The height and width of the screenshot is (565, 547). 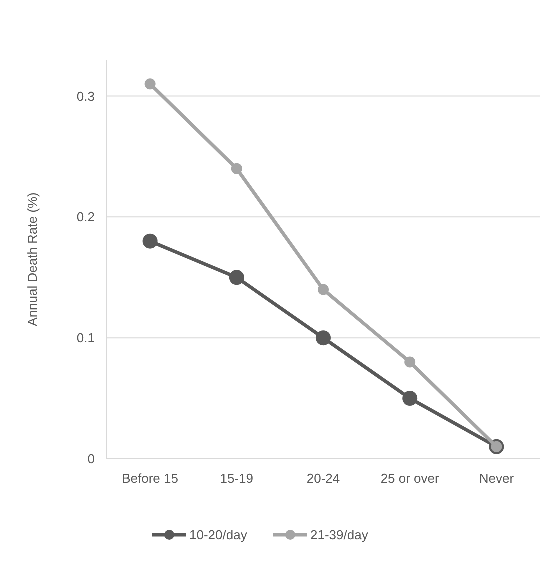 I want to click on y-tick-label: 0, so click(x=91, y=459).